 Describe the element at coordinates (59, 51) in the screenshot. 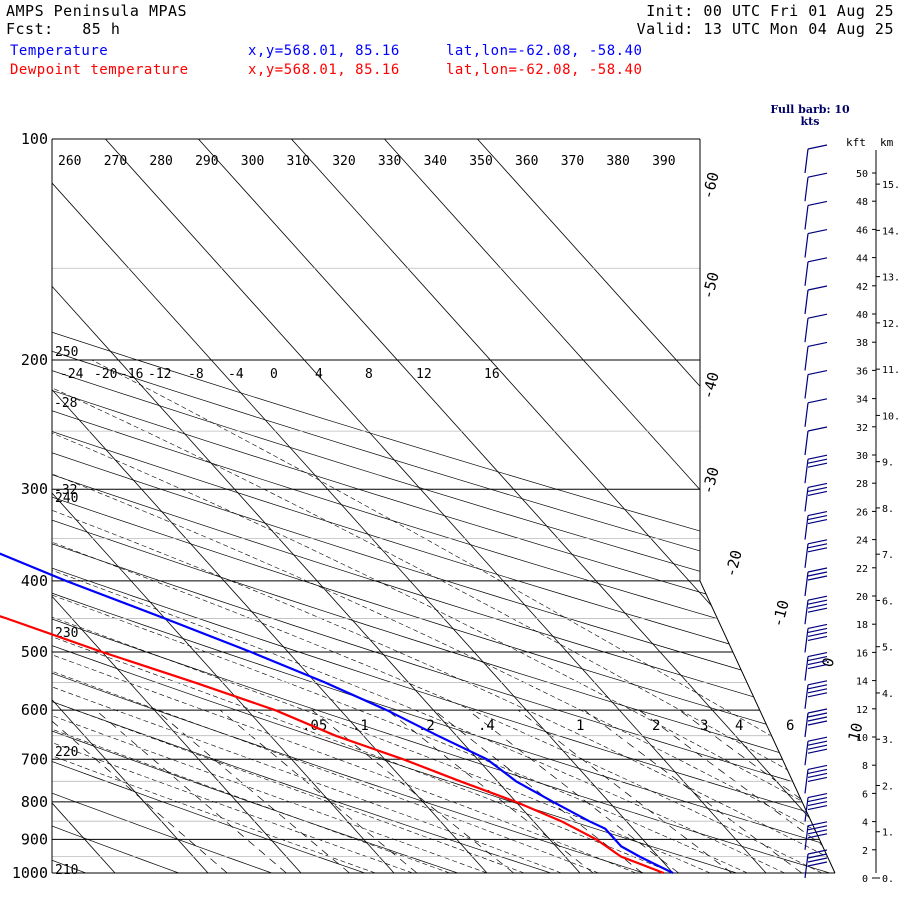

I see `legend-temperature: Temperature` at that location.